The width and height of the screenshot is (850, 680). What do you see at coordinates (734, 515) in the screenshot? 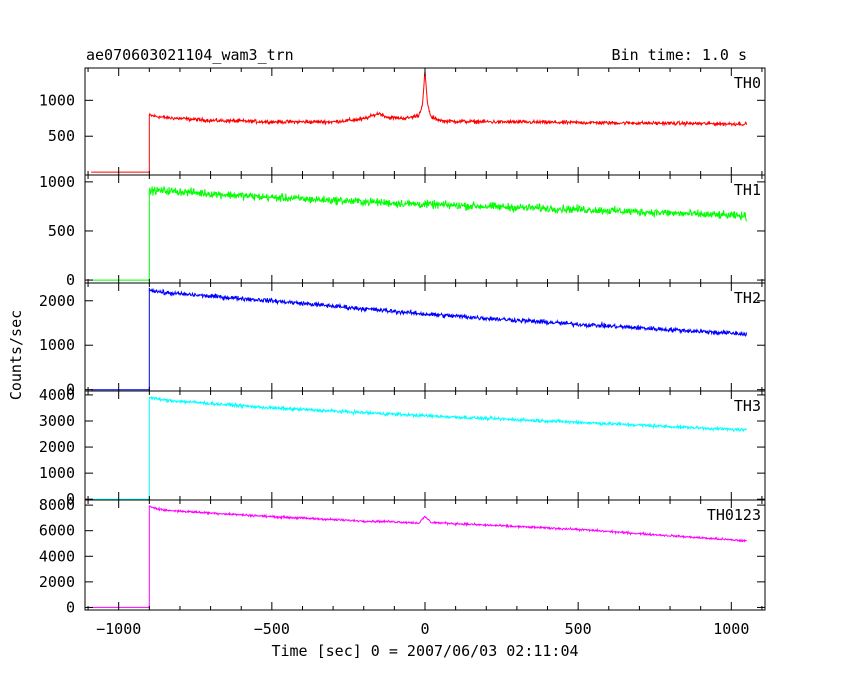
I see `series-label: TH0123` at bounding box center [734, 515].